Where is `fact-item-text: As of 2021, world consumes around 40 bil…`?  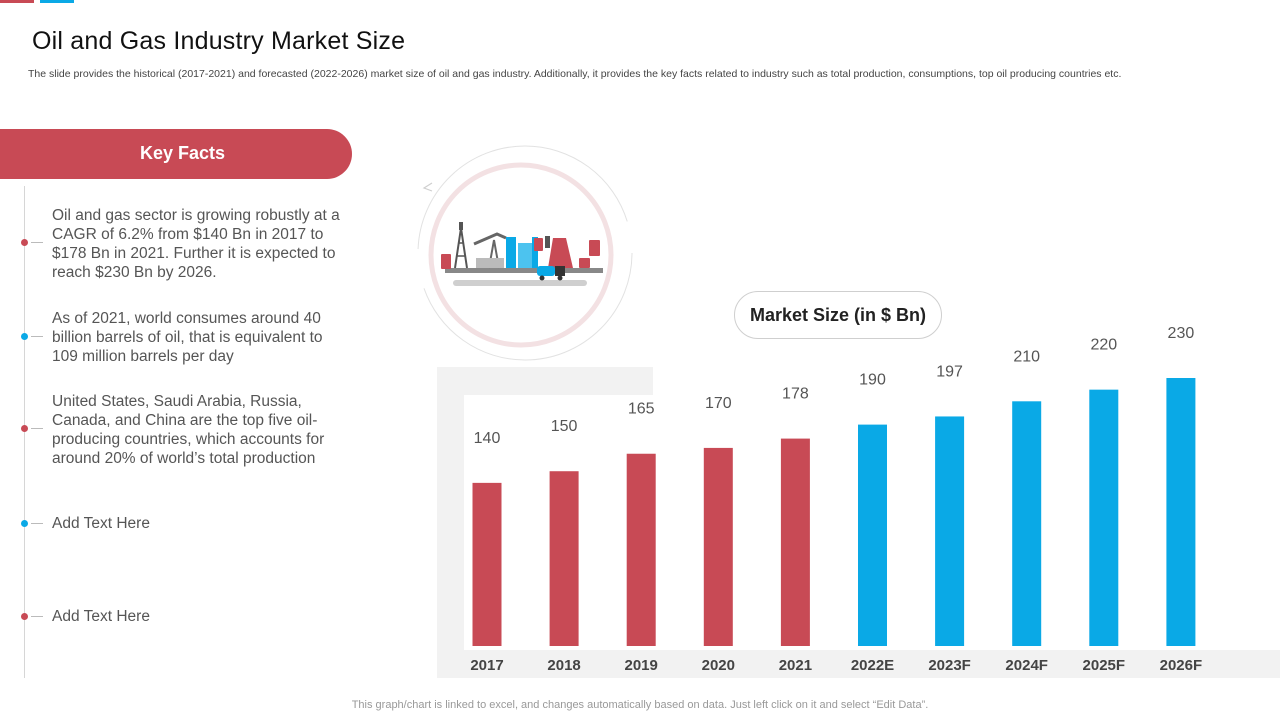 fact-item-text: As of 2021, world consumes around 40 bil… is located at coordinates (187, 337).